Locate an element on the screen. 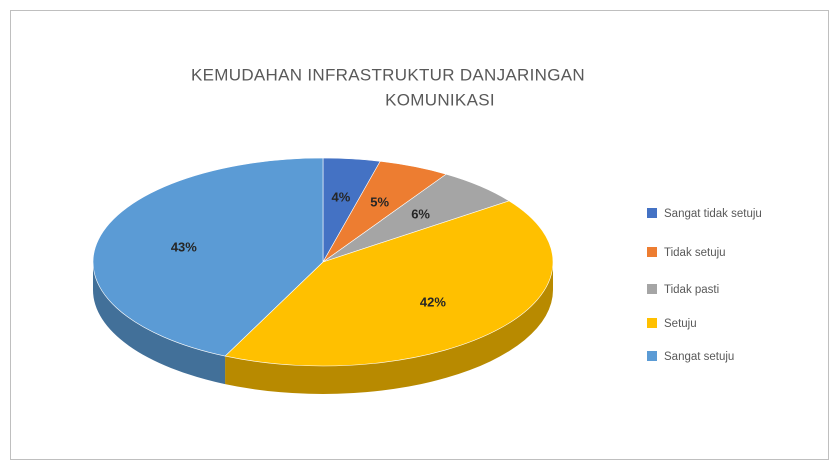 This screenshot has width=839, height=469. data-label: 6% is located at coordinates (420, 213).